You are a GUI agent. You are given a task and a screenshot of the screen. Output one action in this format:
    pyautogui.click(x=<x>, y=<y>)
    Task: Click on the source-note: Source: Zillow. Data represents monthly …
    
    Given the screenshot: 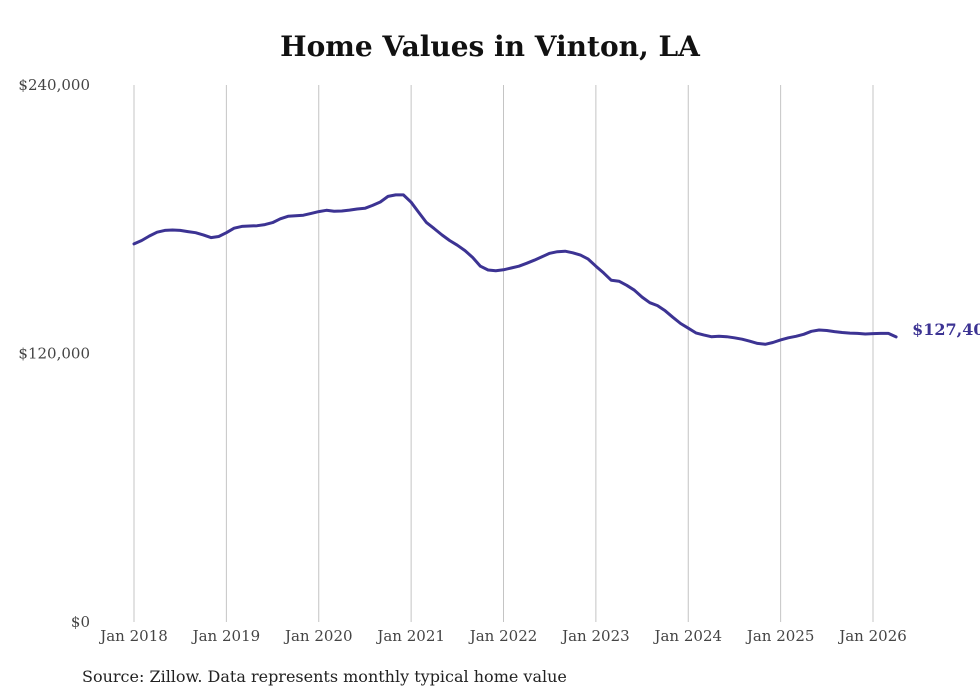 What is the action you would take?
    pyautogui.click(x=324, y=676)
    